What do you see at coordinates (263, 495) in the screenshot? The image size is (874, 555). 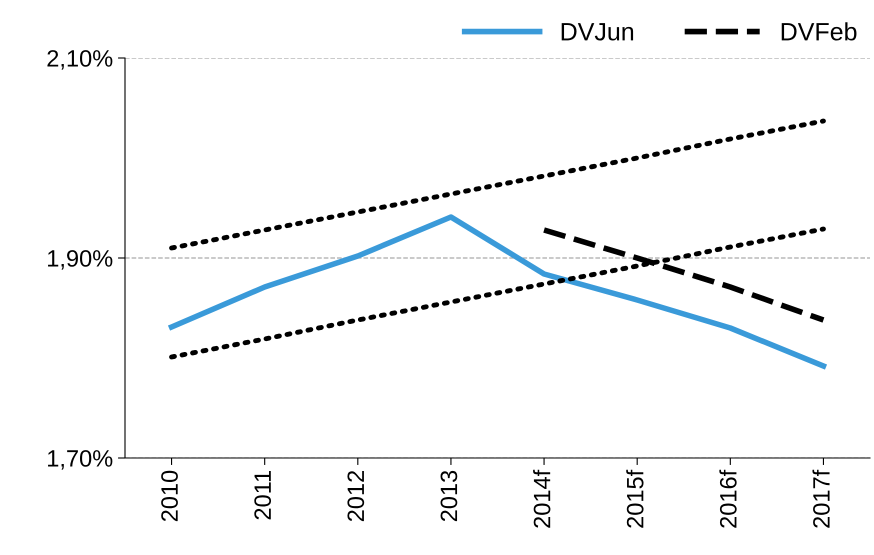 I see `x-tick-label: 2011` at bounding box center [263, 495].